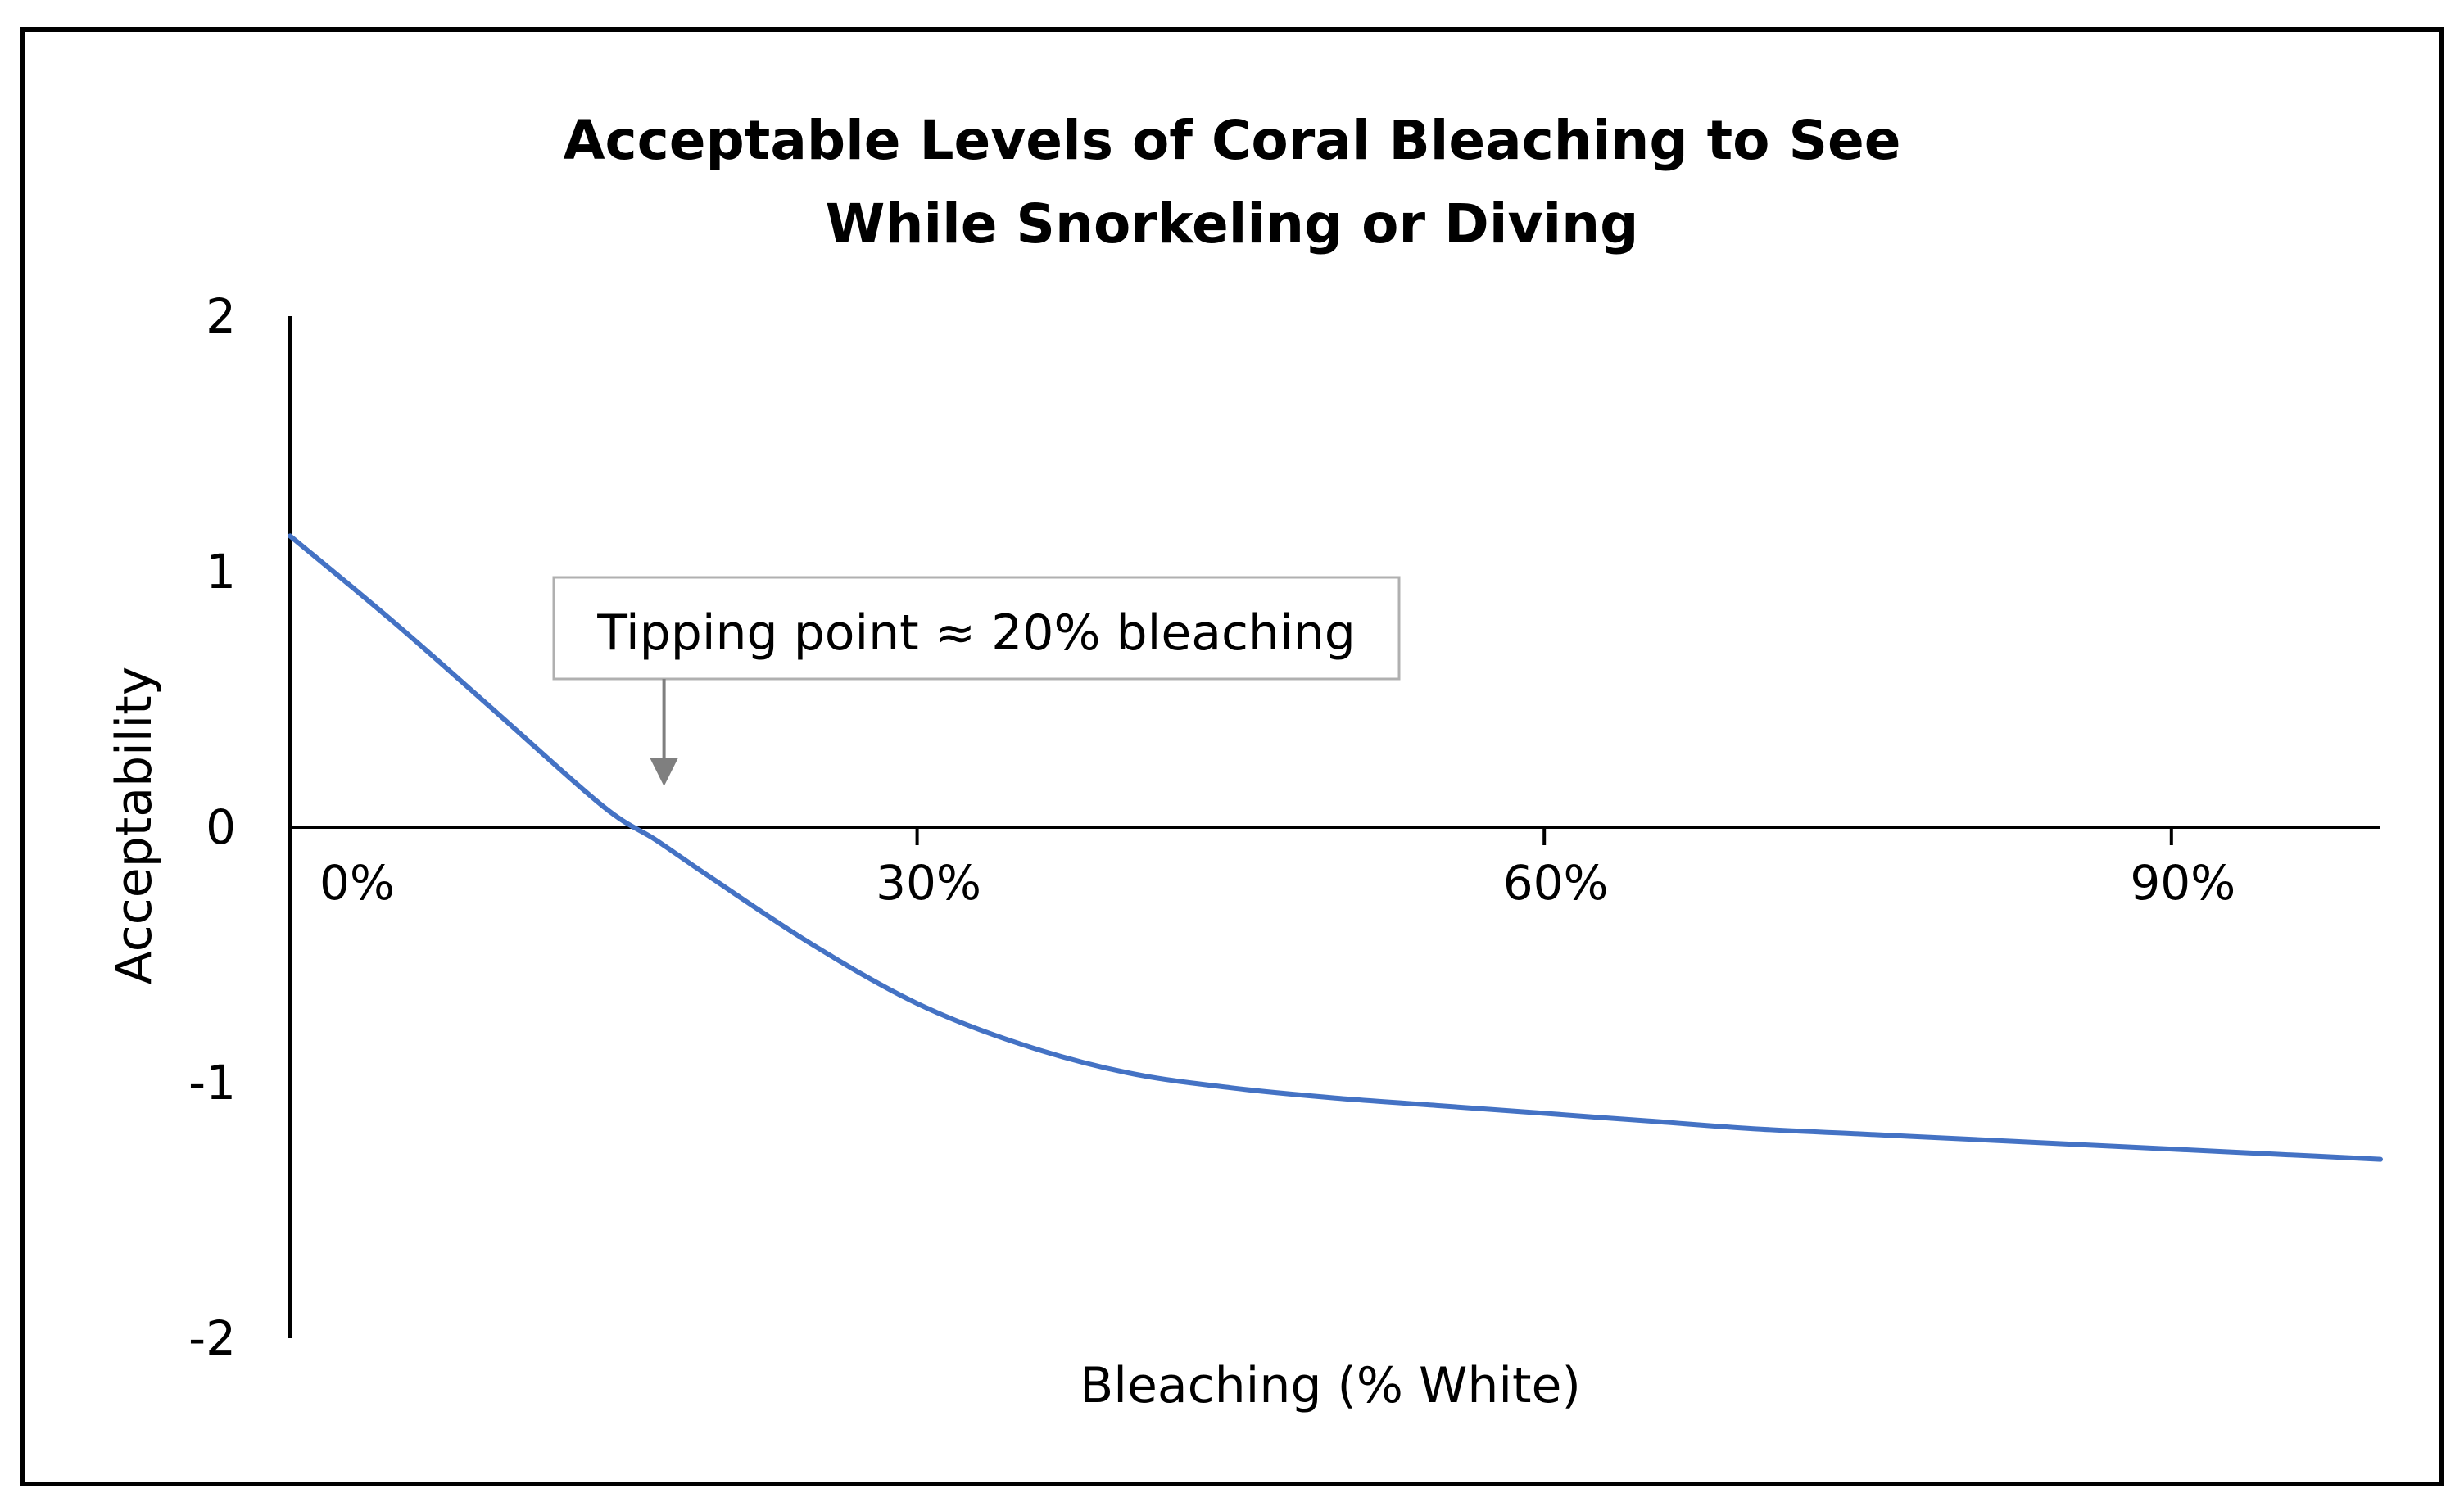  Describe the element at coordinates (221, 316) in the screenshot. I see `y-tick-label: 2` at that location.